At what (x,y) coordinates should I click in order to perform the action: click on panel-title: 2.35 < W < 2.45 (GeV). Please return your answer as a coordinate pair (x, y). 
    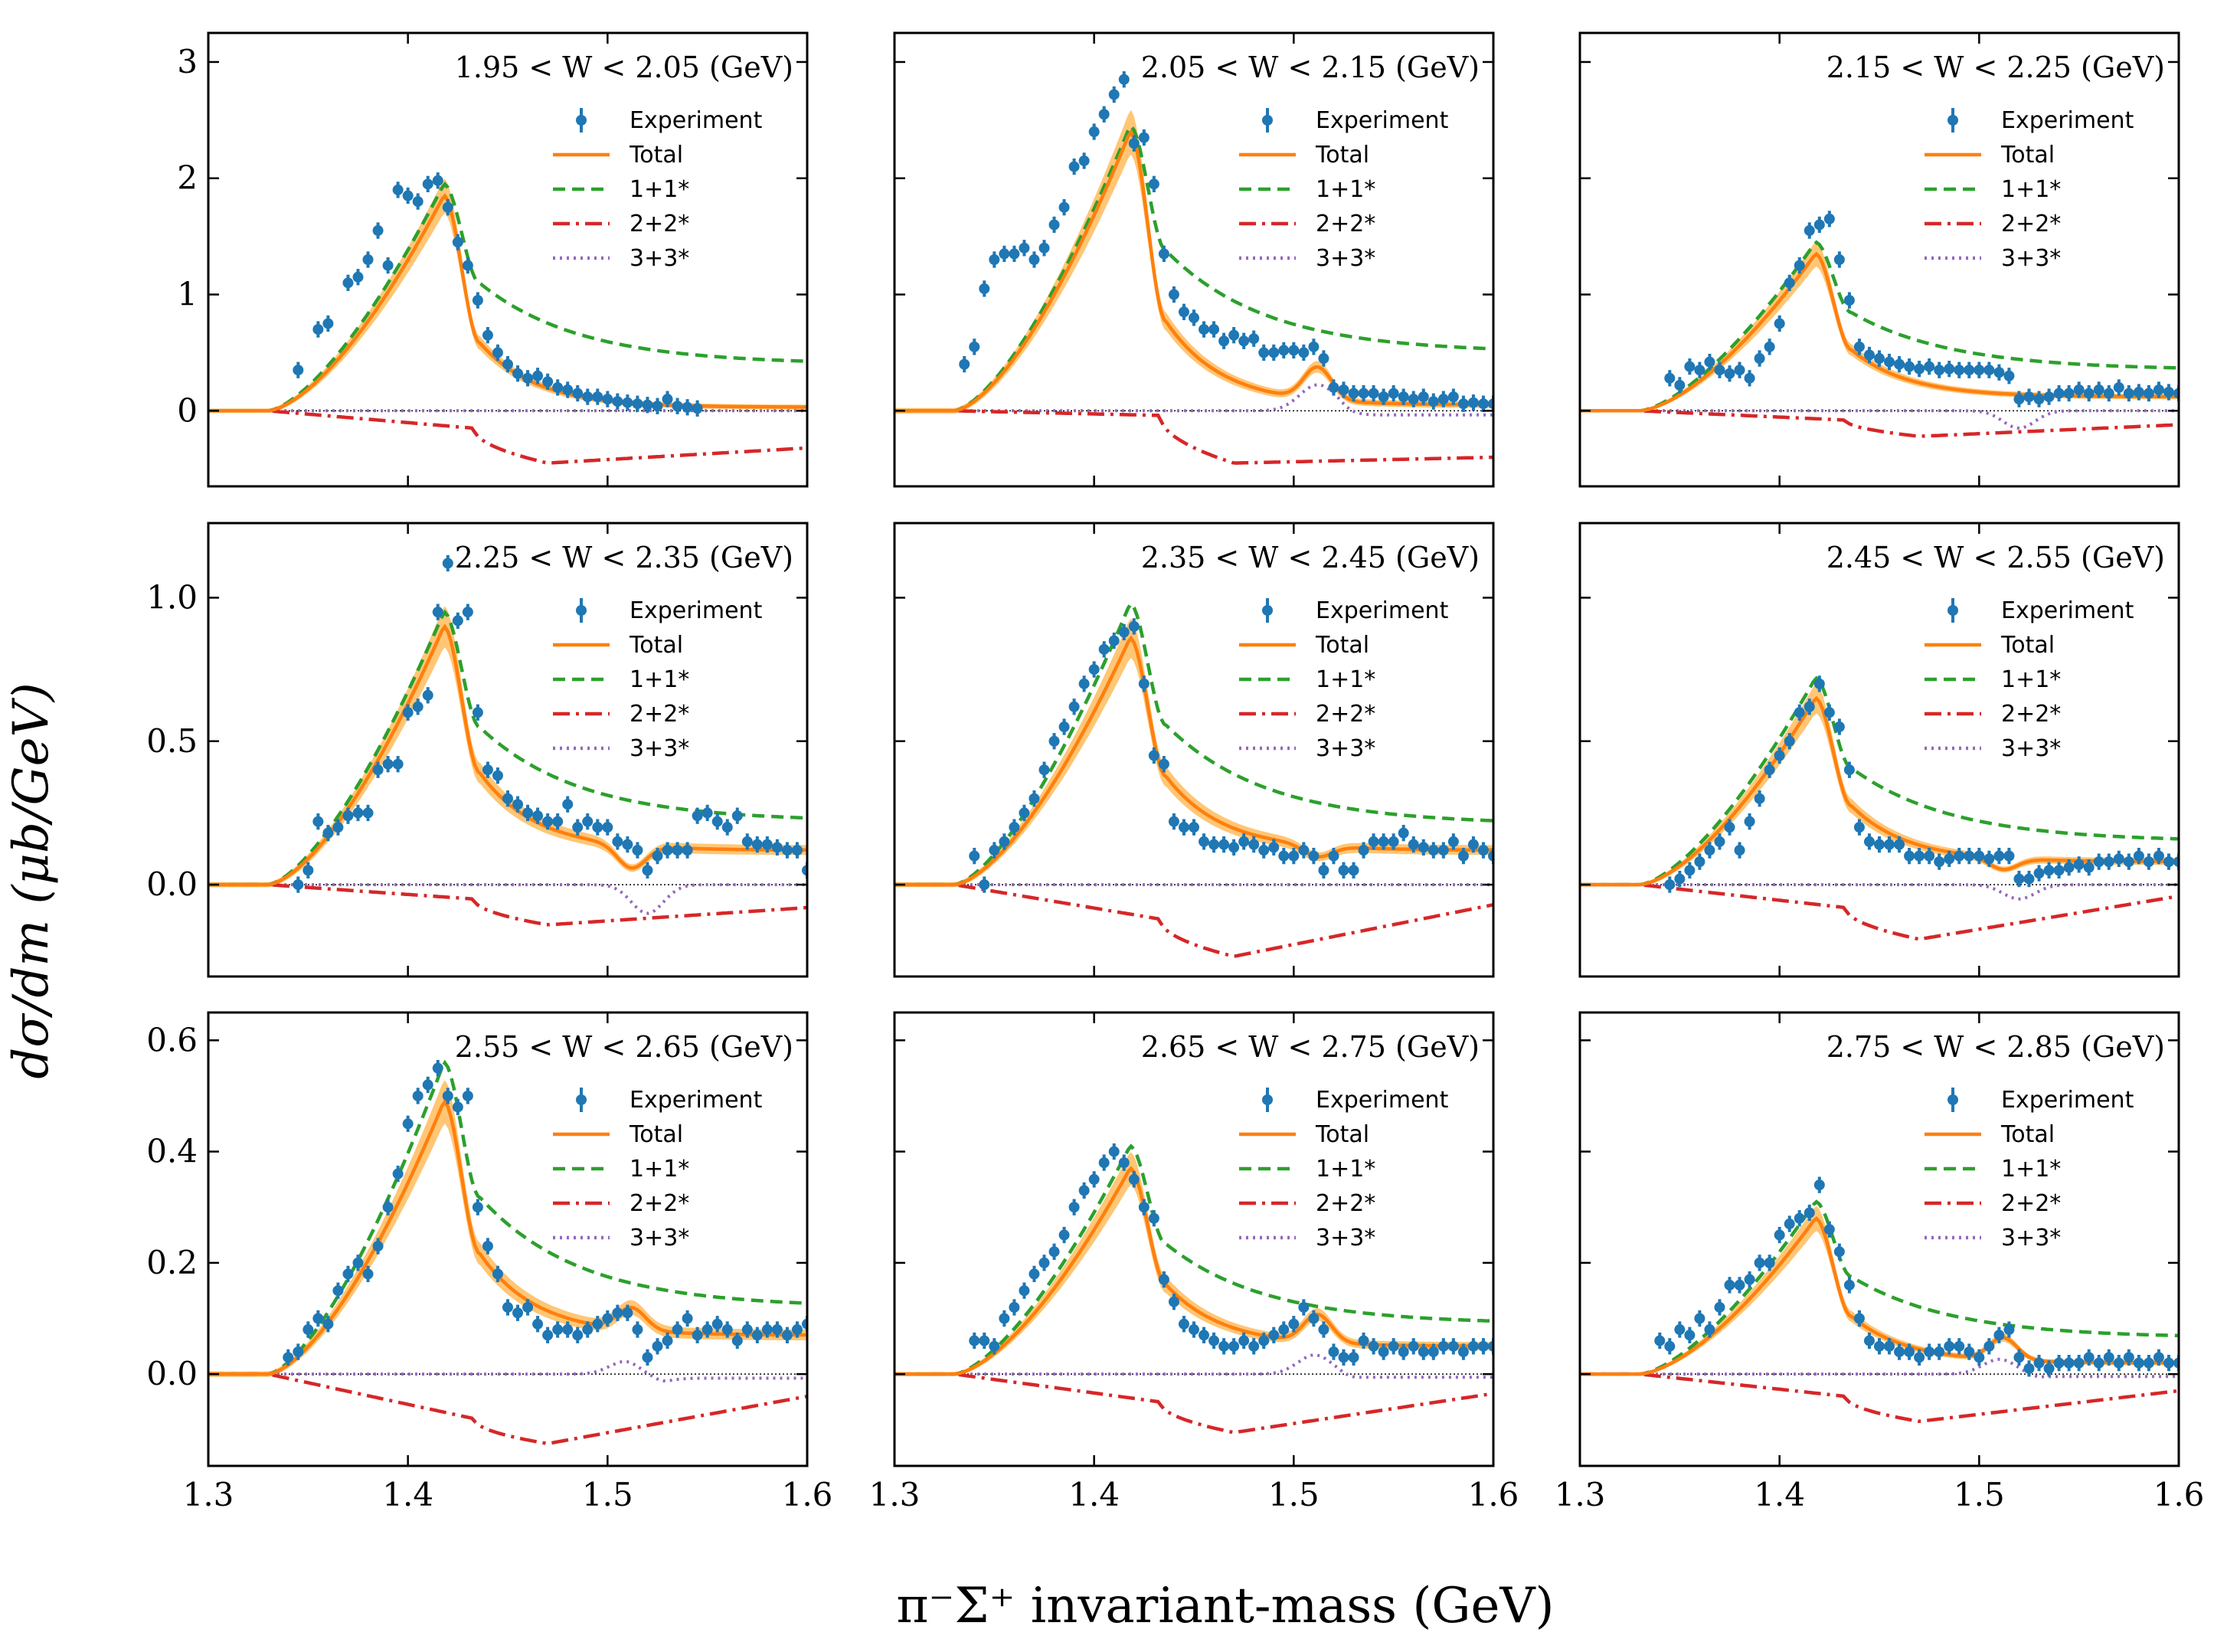
    Looking at the image, I should click on (1310, 557).